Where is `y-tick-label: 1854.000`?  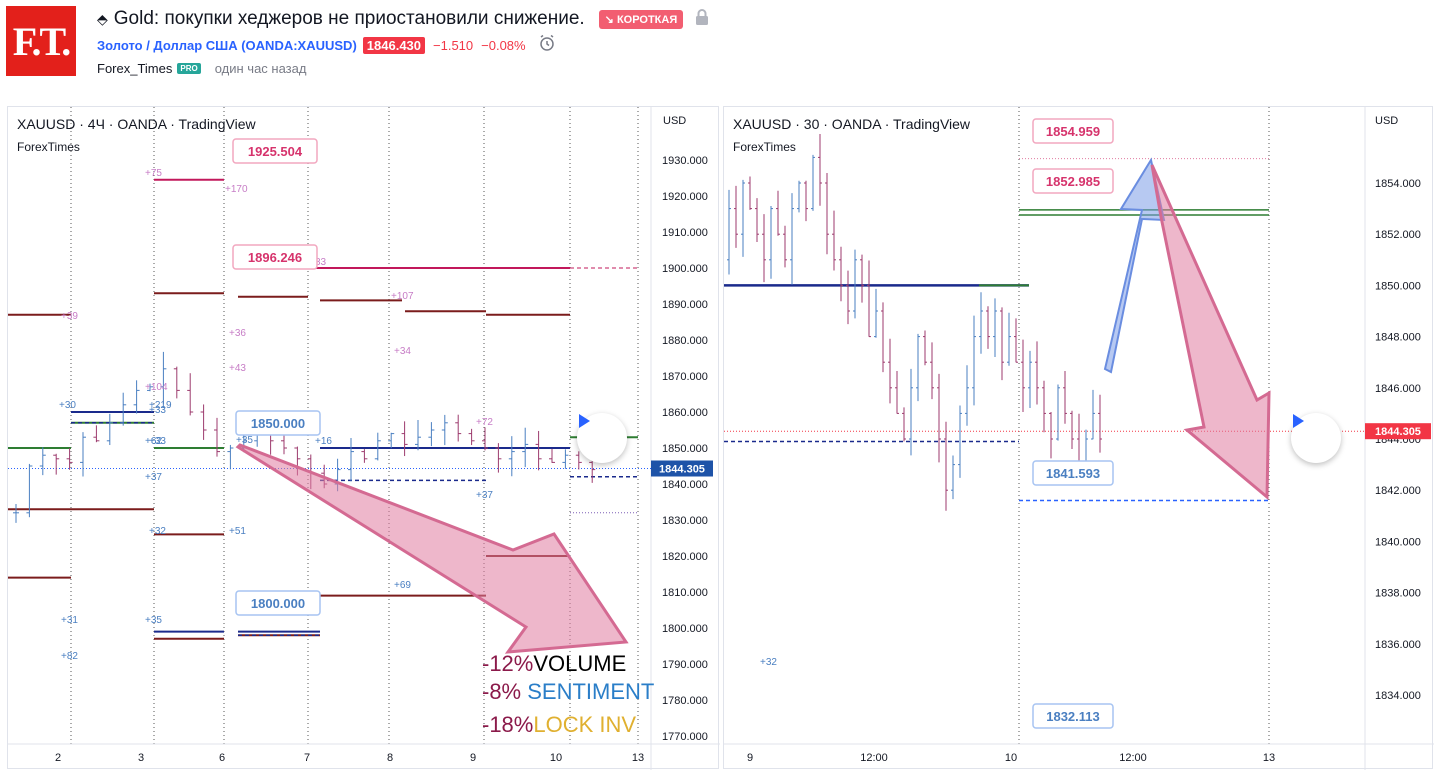 y-tick-label: 1854.000 is located at coordinates (1398, 184).